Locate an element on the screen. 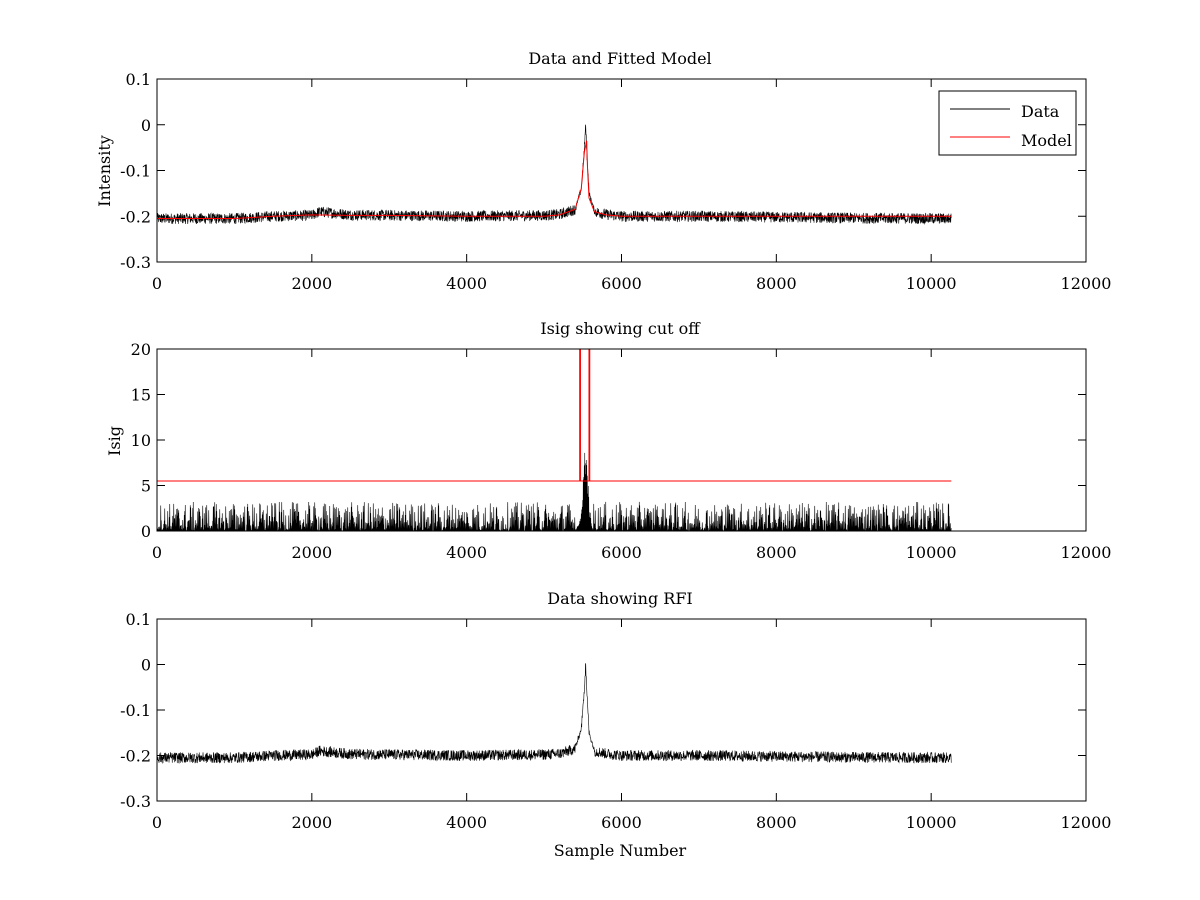 Image resolution: width=1200 pixels, height=900 pixels. y-axis-label: Intensity is located at coordinates (104, 171).